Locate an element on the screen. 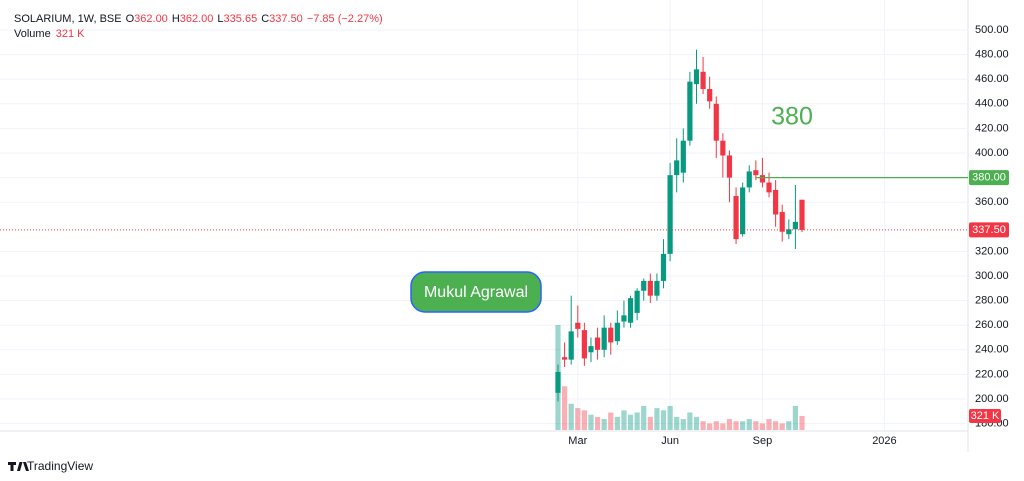 This screenshot has height=481, width=1024. legend-label: C is located at coordinates (265, 19).